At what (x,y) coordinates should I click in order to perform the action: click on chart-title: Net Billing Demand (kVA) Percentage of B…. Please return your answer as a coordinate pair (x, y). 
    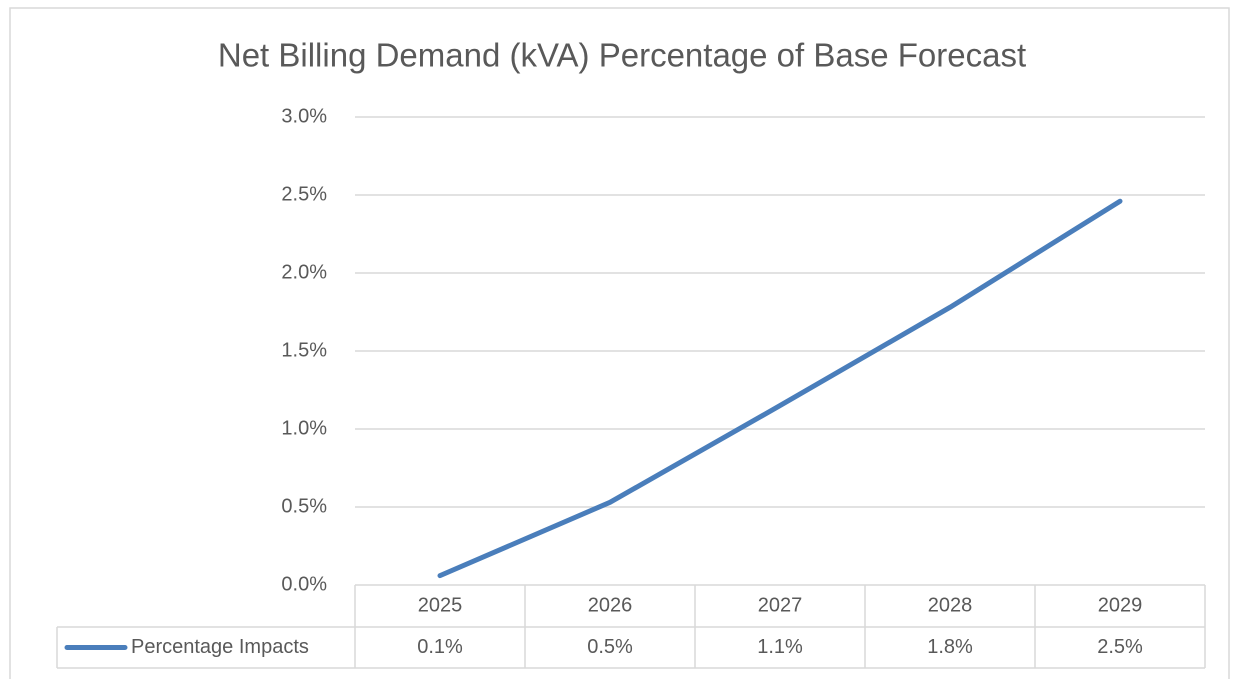
    Looking at the image, I should click on (622, 55).